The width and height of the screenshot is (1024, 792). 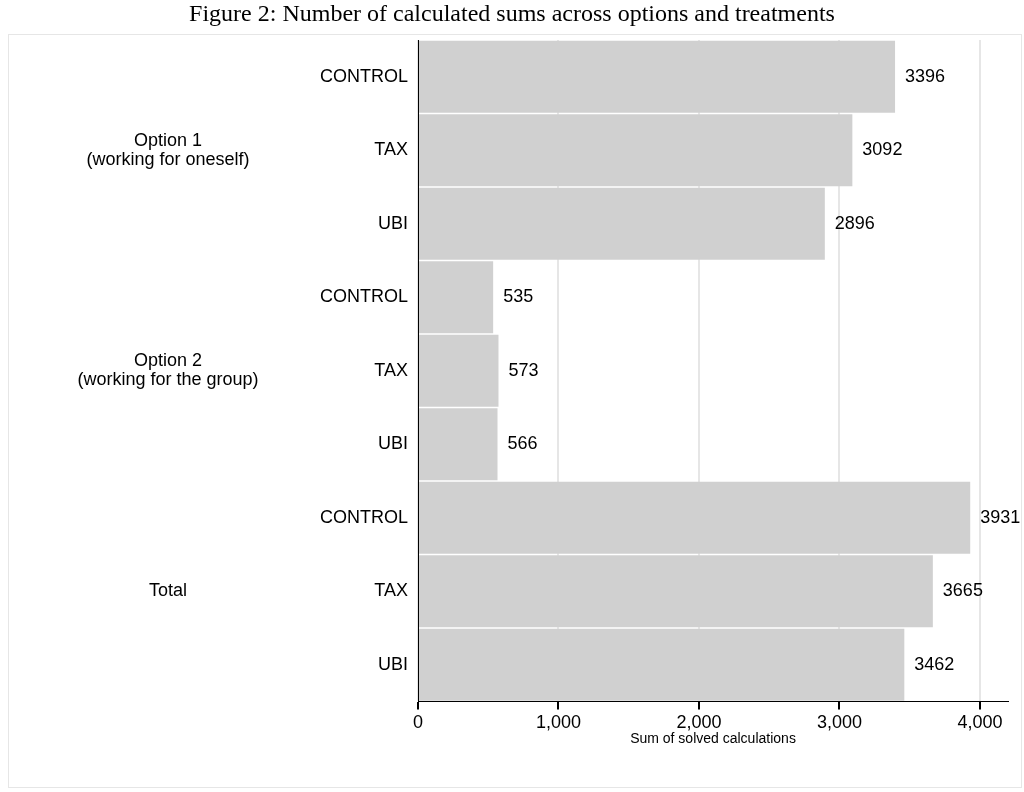 I want to click on data-label: 2896, so click(x=854, y=222).